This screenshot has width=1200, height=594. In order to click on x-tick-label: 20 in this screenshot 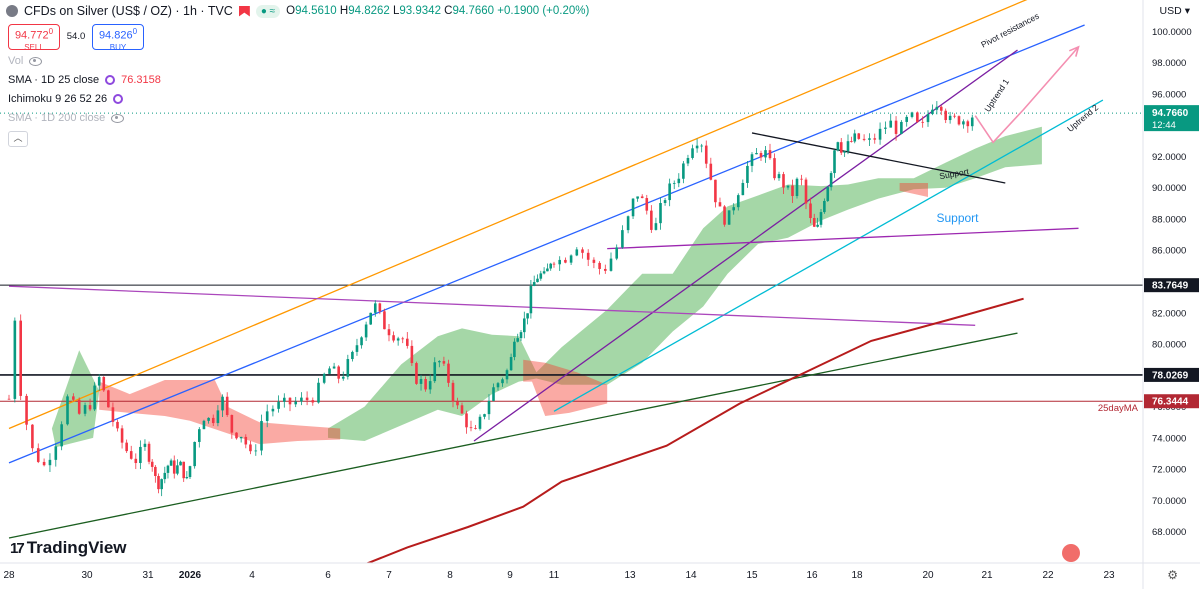, I will do `click(928, 575)`.